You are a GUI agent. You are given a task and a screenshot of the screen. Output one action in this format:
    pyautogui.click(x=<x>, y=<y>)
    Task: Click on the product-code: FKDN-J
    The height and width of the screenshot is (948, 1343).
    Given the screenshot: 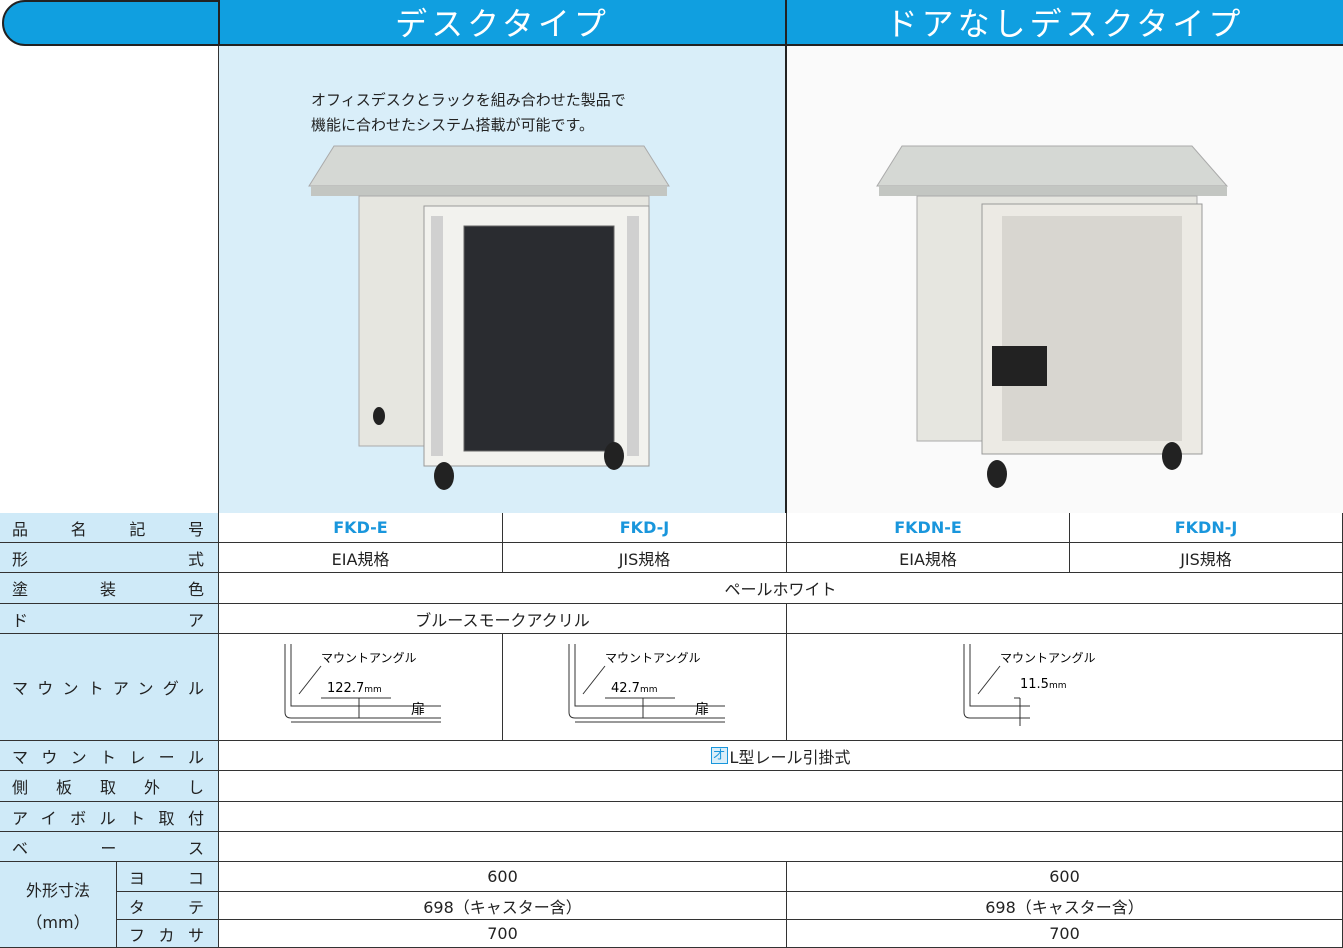 What is the action you would take?
    pyautogui.click(x=1206, y=528)
    